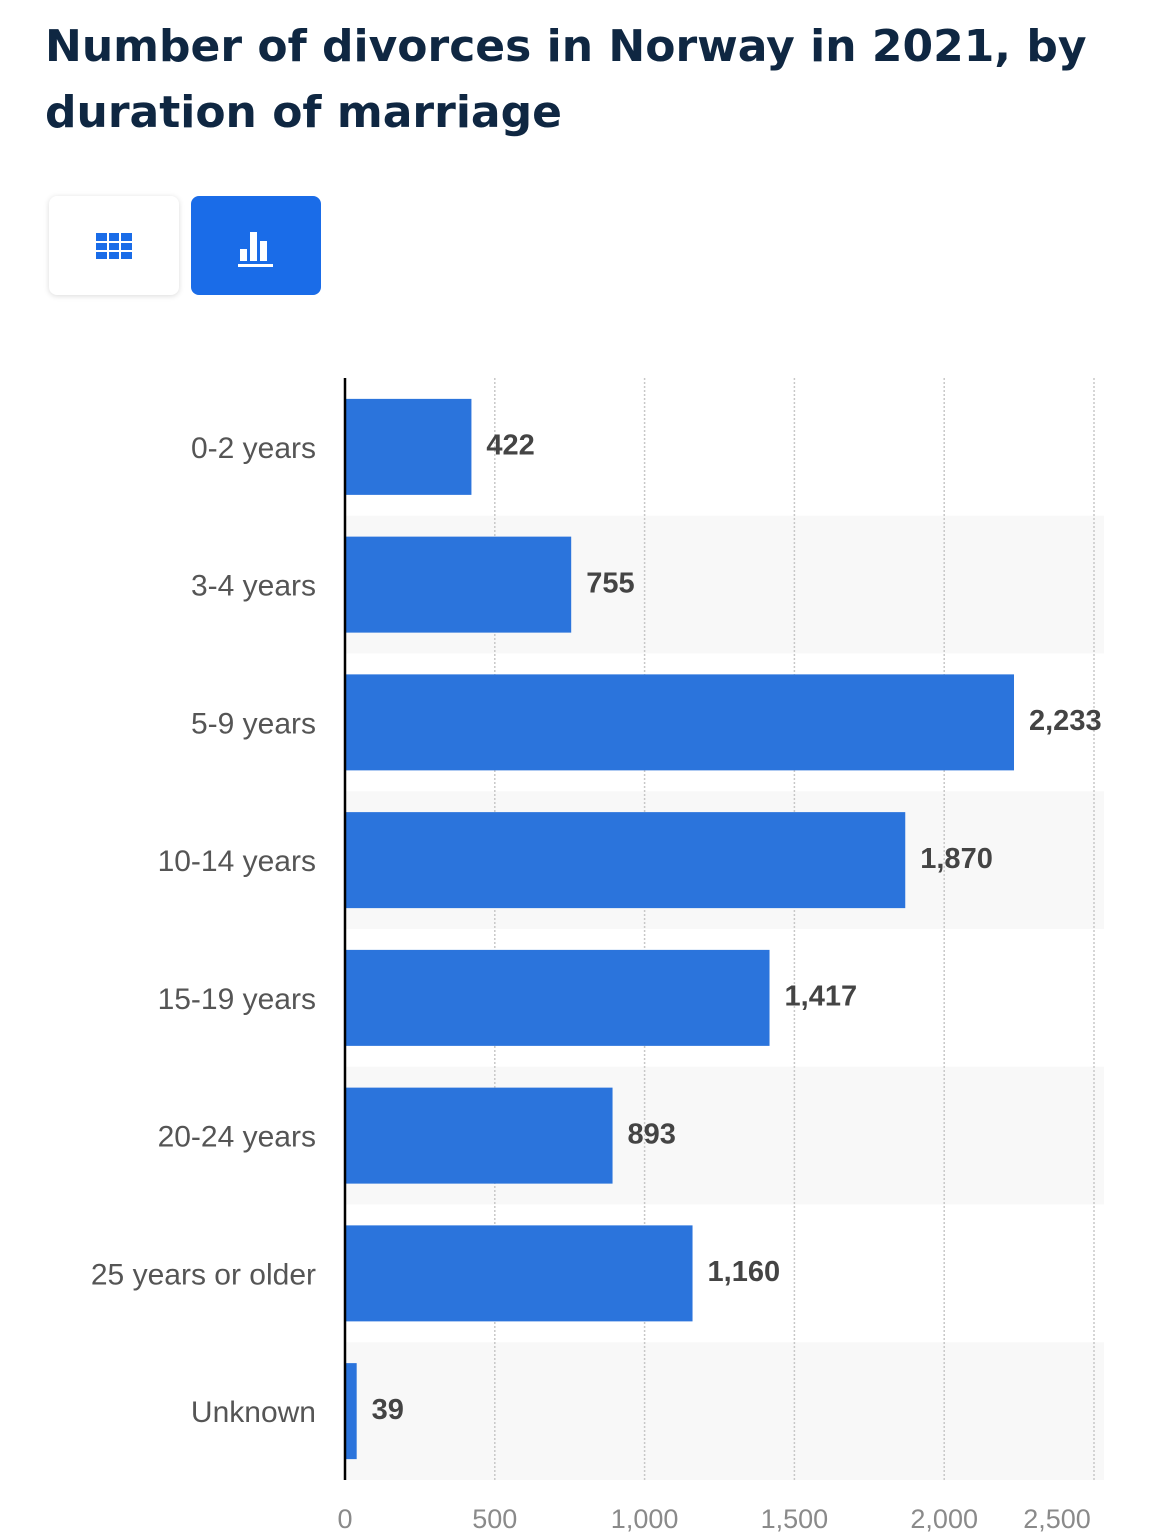 Image resolution: width=1153 pixels, height=1536 pixels. I want to click on y-tick-label: 10-14 years, so click(237, 861).